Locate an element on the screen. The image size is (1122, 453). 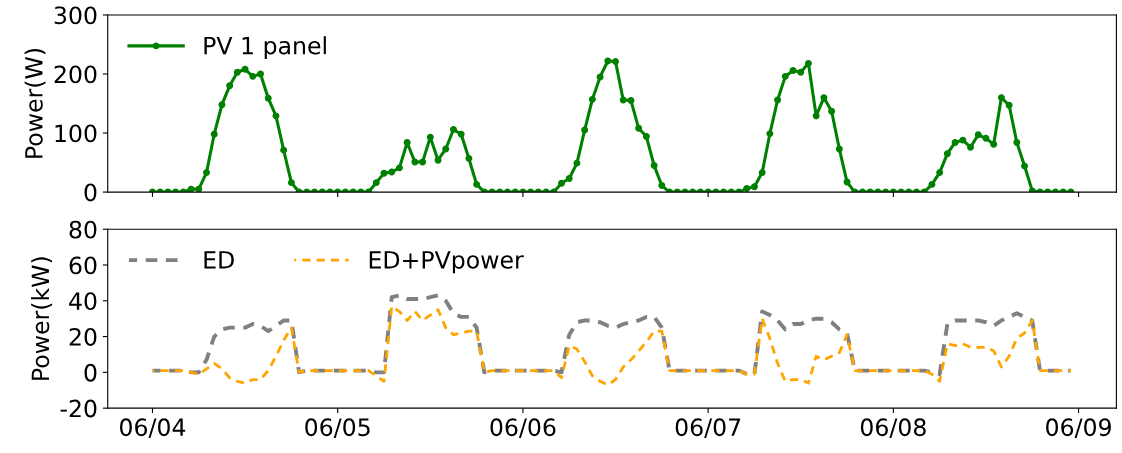
x-tick-label: 06/05 is located at coordinates (337, 428).